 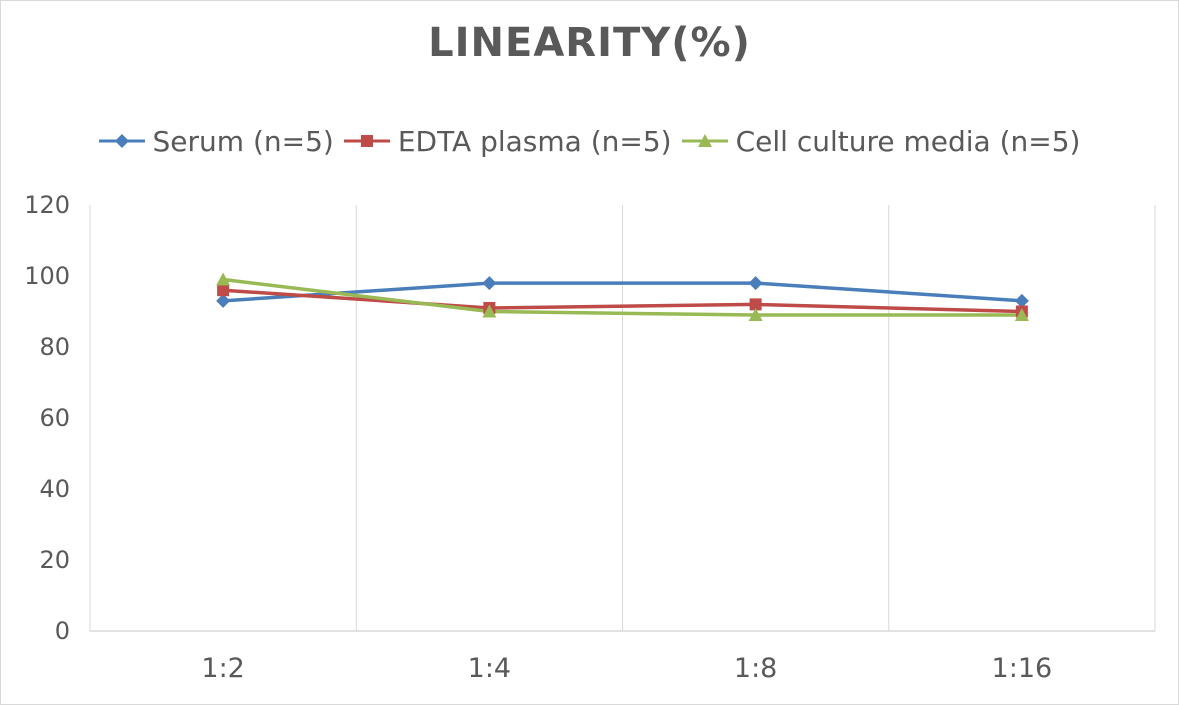 I want to click on legend-item-serum: Serum (n=5), so click(x=216, y=141).